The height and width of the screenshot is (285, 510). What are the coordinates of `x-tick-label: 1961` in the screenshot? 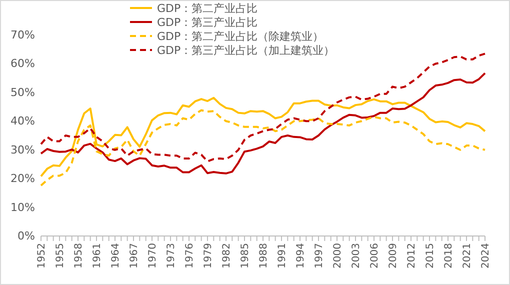 It's located at (97, 255).